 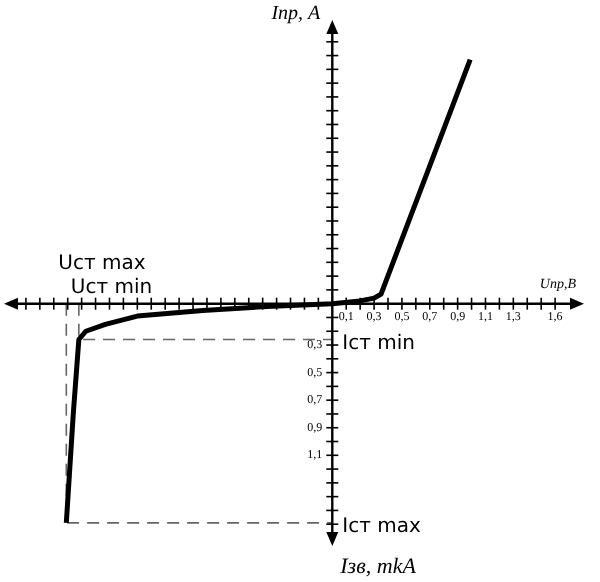 I want to click on annotation: Uст max, so click(x=102, y=263).